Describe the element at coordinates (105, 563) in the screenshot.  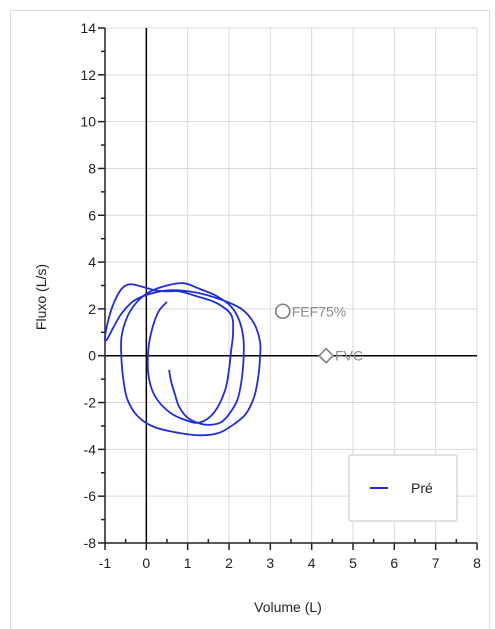
I see `x-tick-label: -1` at that location.